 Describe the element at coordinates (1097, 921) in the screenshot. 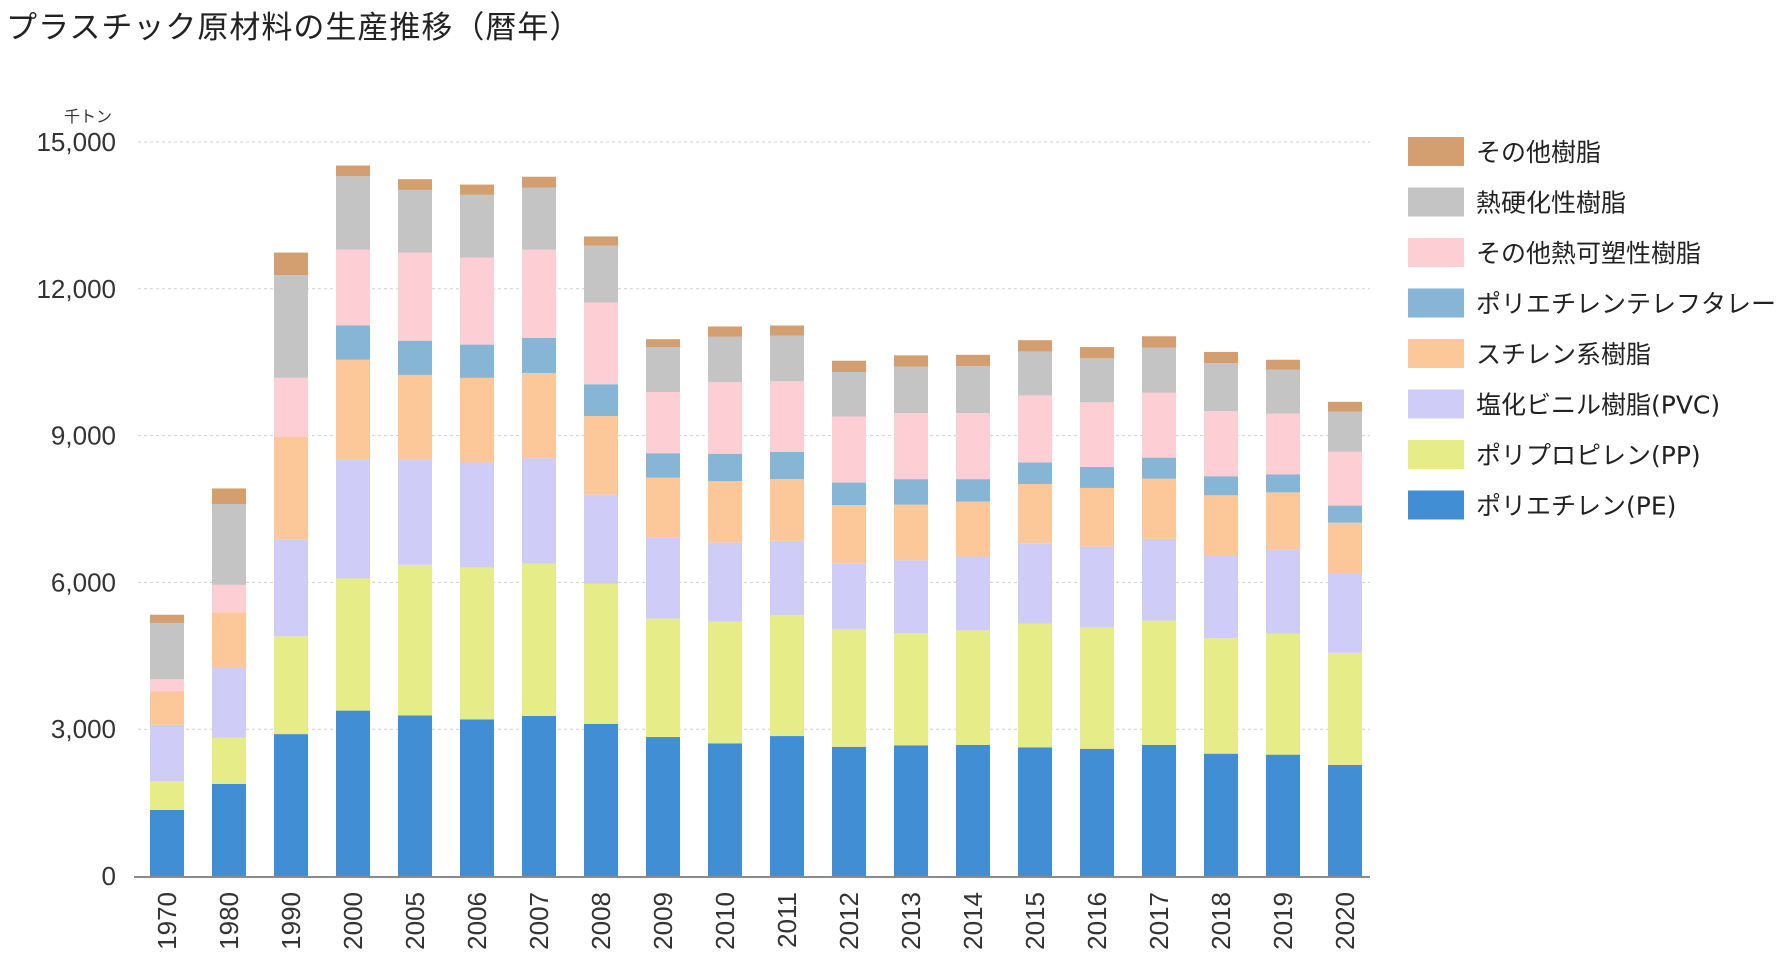

I see `x-tick-label: 2016` at that location.